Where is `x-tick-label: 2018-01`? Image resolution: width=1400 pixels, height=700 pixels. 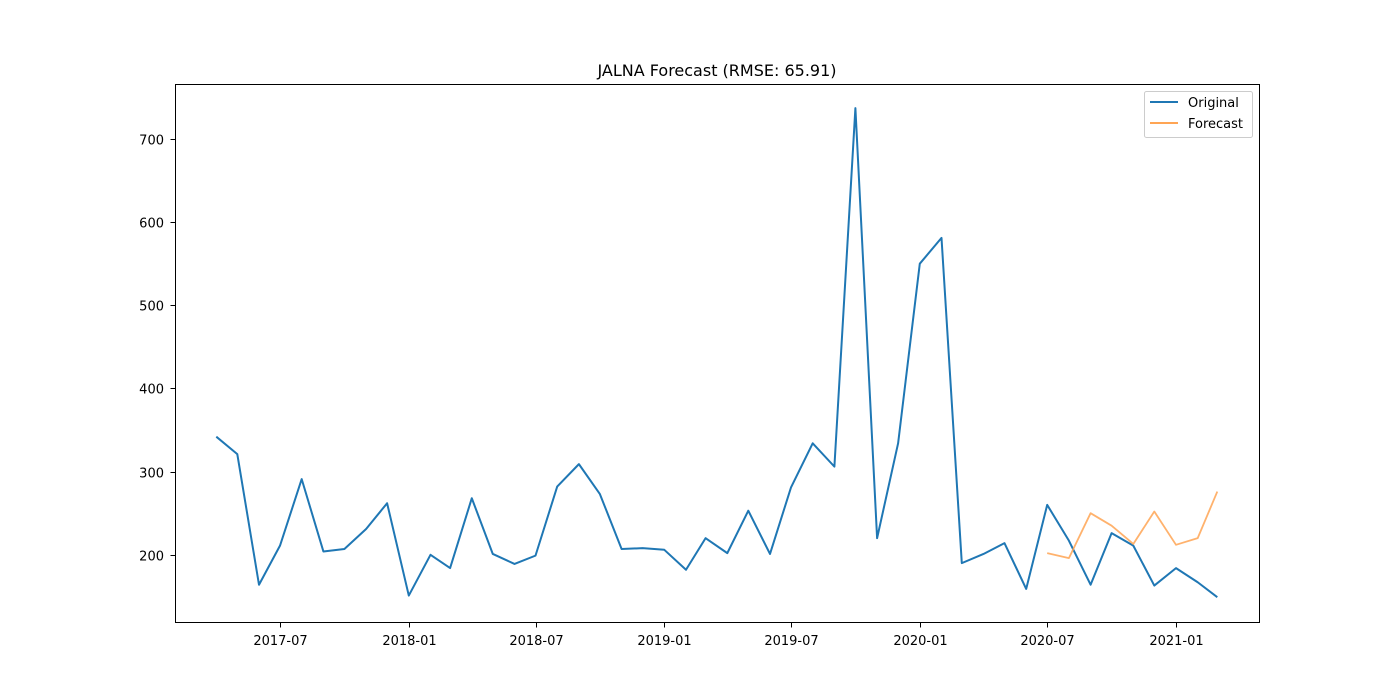
x-tick-label: 2018-01 is located at coordinates (409, 641).